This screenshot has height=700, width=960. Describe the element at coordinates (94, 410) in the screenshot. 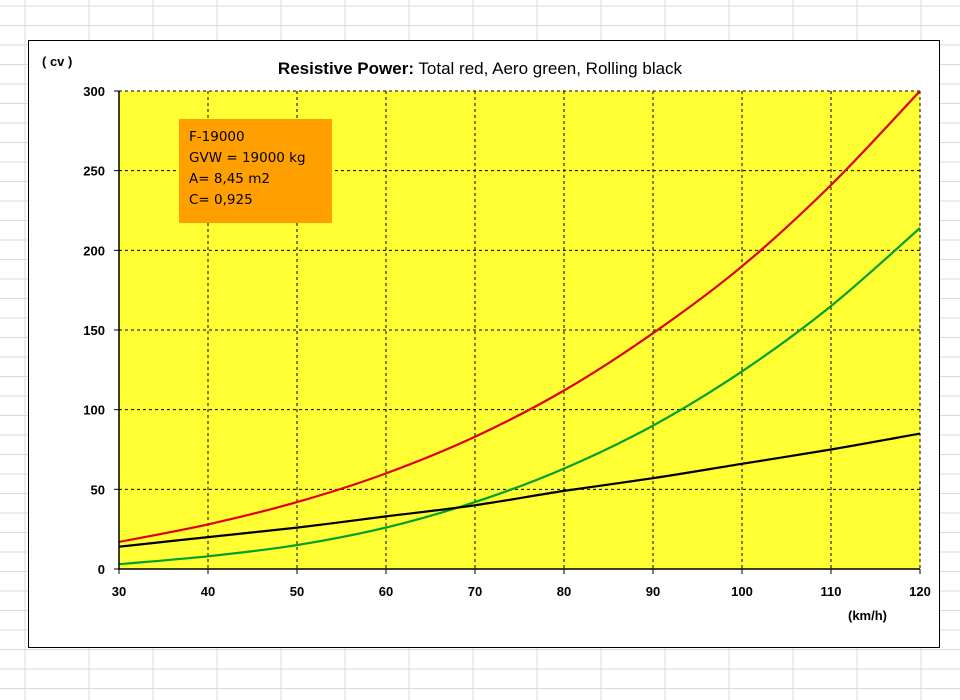

I see `y-tick-label: 100` at that location.